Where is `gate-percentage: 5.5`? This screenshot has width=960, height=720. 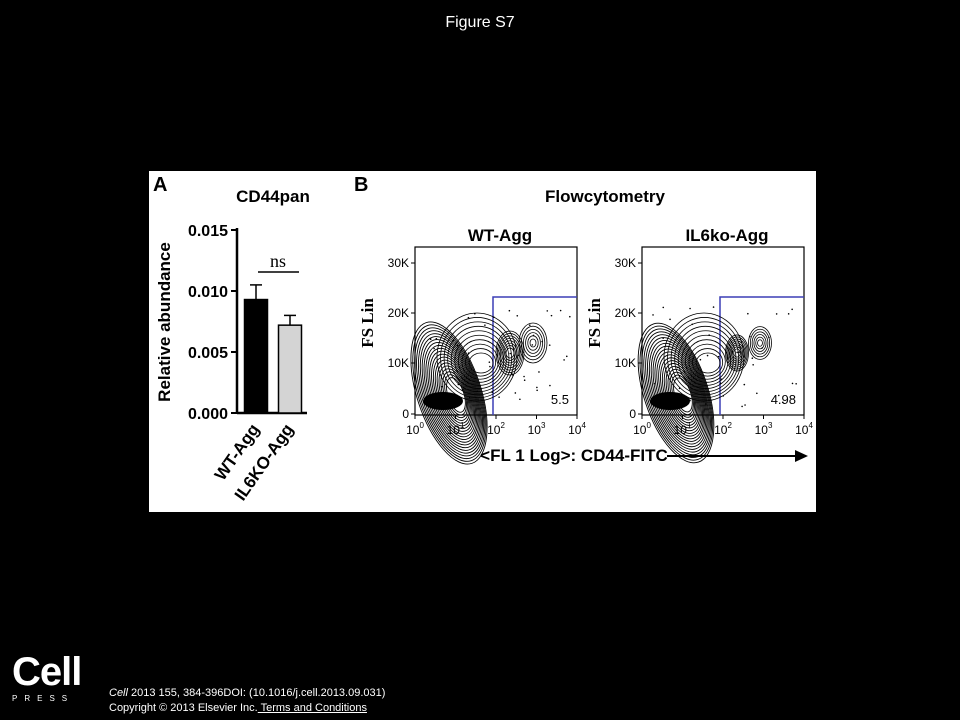
gate-percentage: 5.5 is located at coordinates (560, 399).